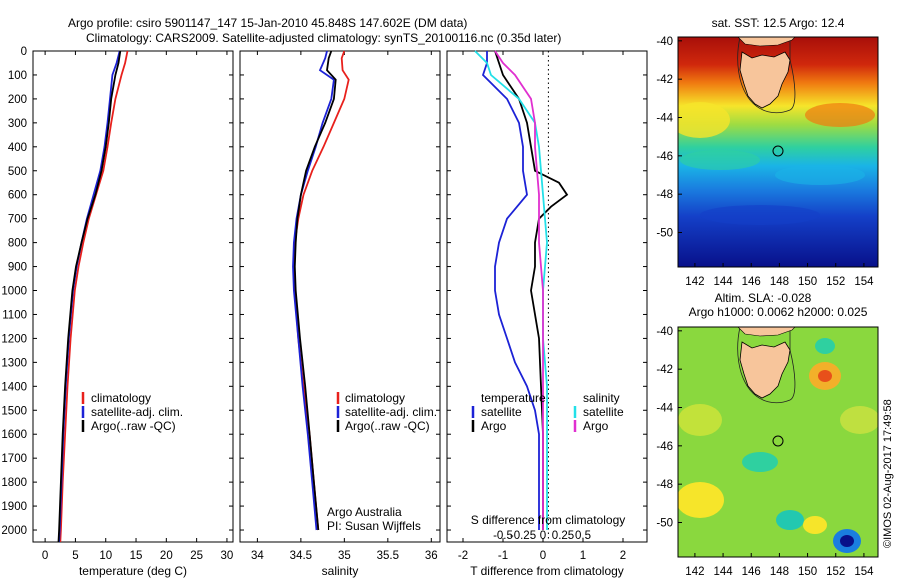  Describe the element at coordinates (664, 409) in the screenshot. I see `map-y-tick-label: -44` at that location.